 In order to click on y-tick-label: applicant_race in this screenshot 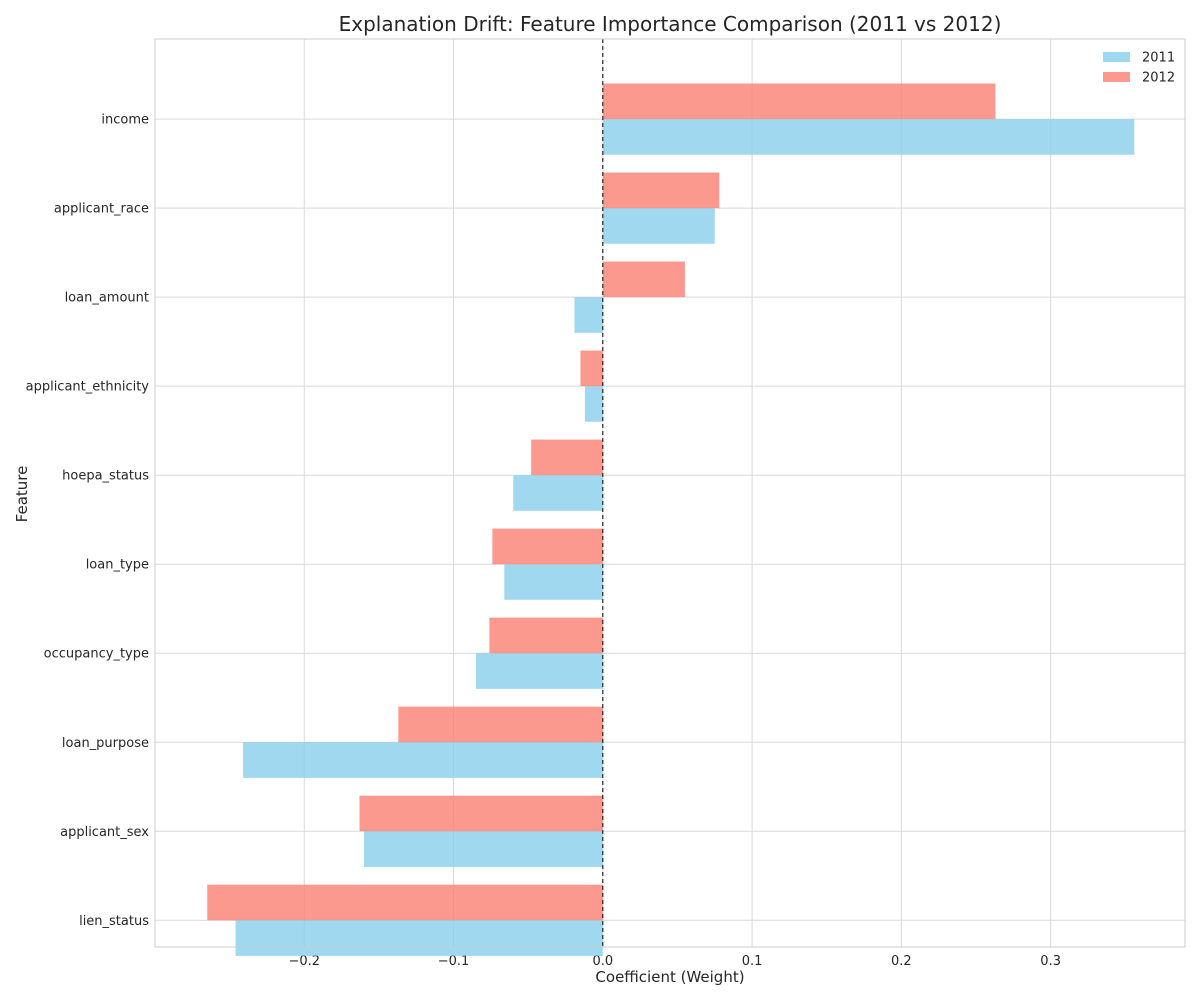, I will do `click(101, 209)`.